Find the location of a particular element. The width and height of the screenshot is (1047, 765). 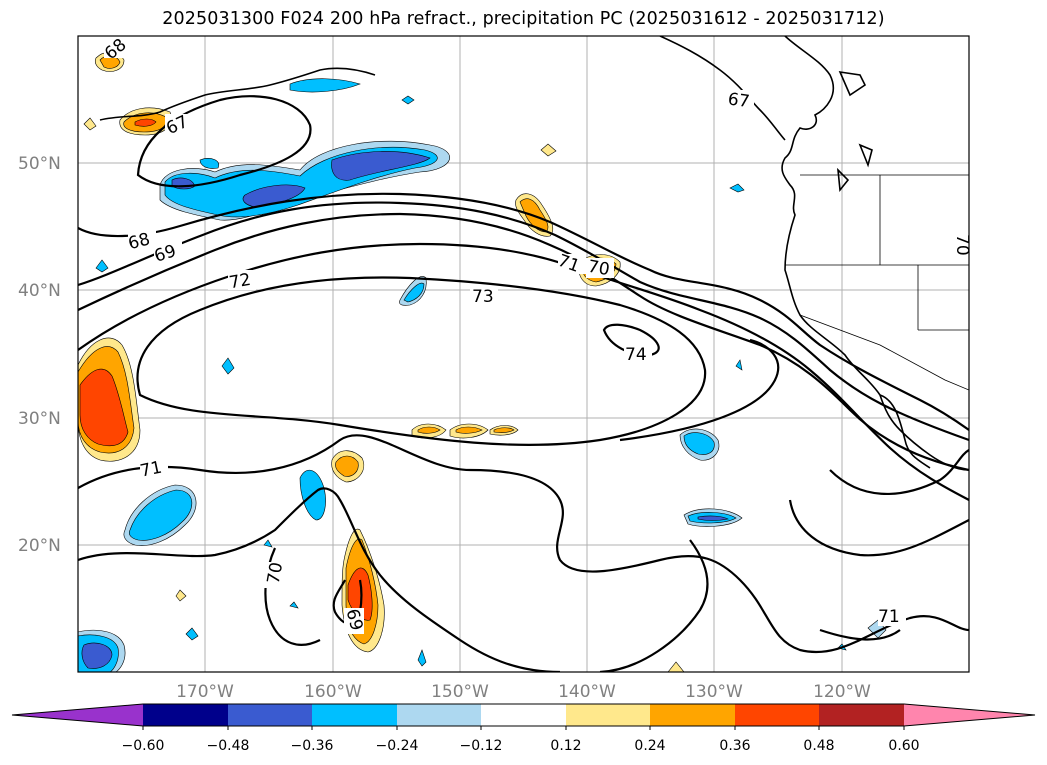

colorbar-tick: −0.36 is located at coordinates (312, 746).